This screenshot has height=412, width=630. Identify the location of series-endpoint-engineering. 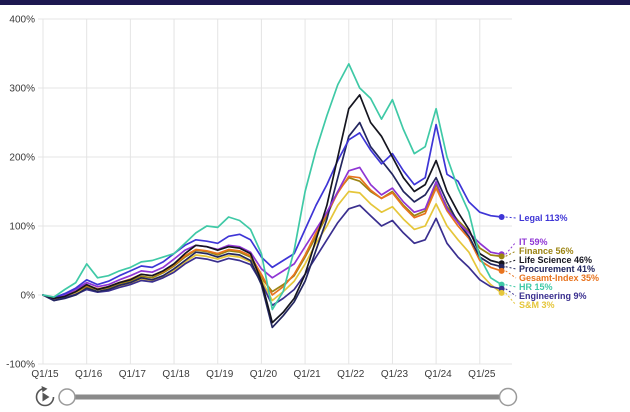
(501, 288).